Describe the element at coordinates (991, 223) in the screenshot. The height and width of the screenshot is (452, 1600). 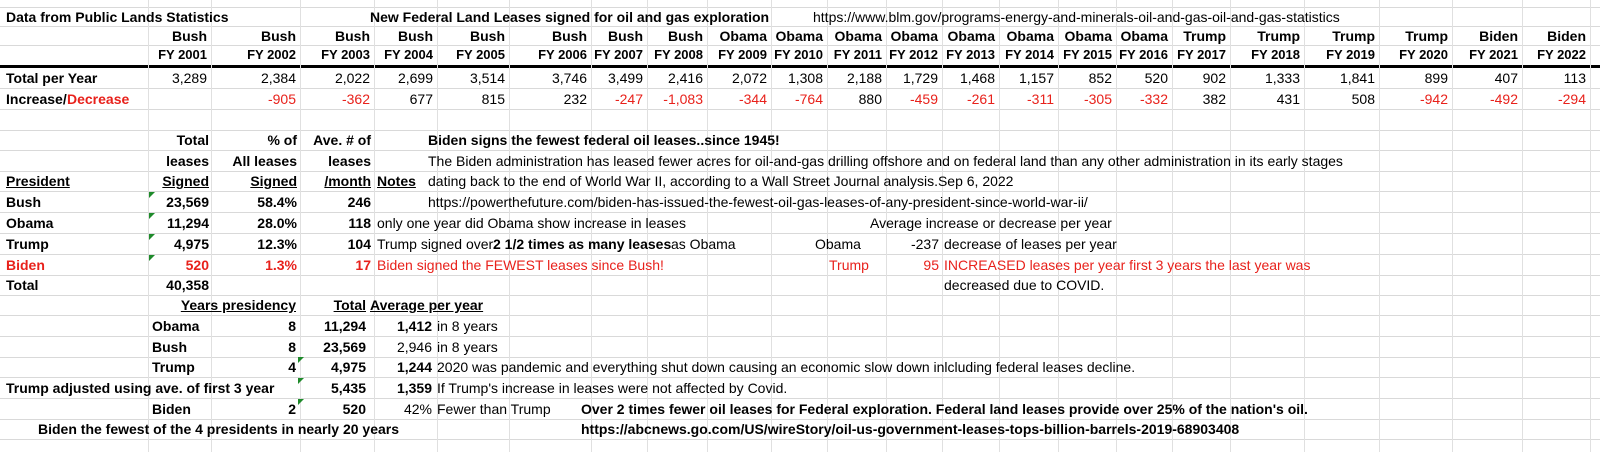
I see `average-title: Average increase or decrease per year` at that location.